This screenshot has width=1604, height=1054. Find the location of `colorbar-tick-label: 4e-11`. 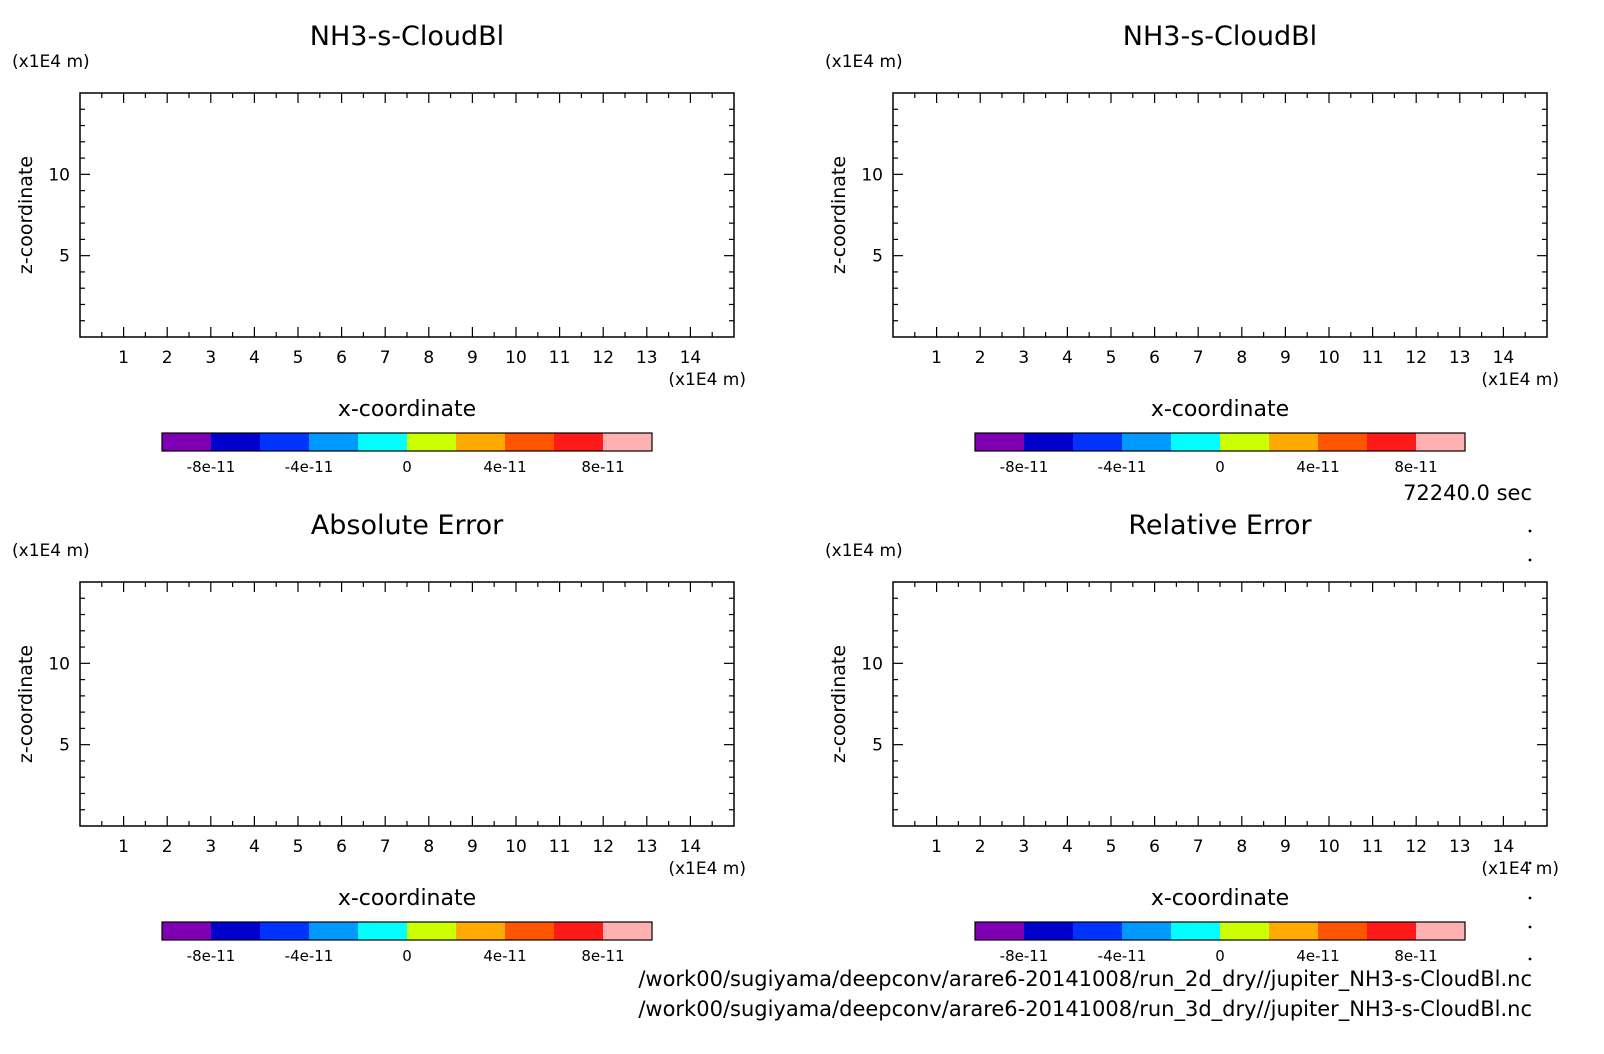

colorbar-tick-label: 4e-11 is located at coordinates (1317, 956).